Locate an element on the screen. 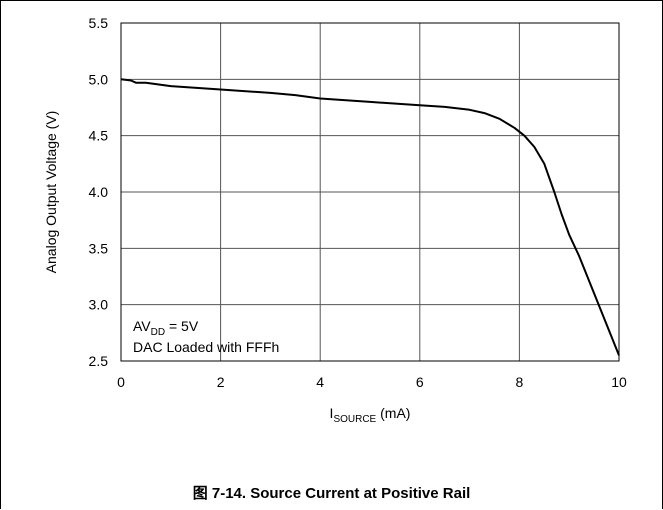 The image size is (663, 510). x-tick-label: 6 is located at coordinates (420, 382).